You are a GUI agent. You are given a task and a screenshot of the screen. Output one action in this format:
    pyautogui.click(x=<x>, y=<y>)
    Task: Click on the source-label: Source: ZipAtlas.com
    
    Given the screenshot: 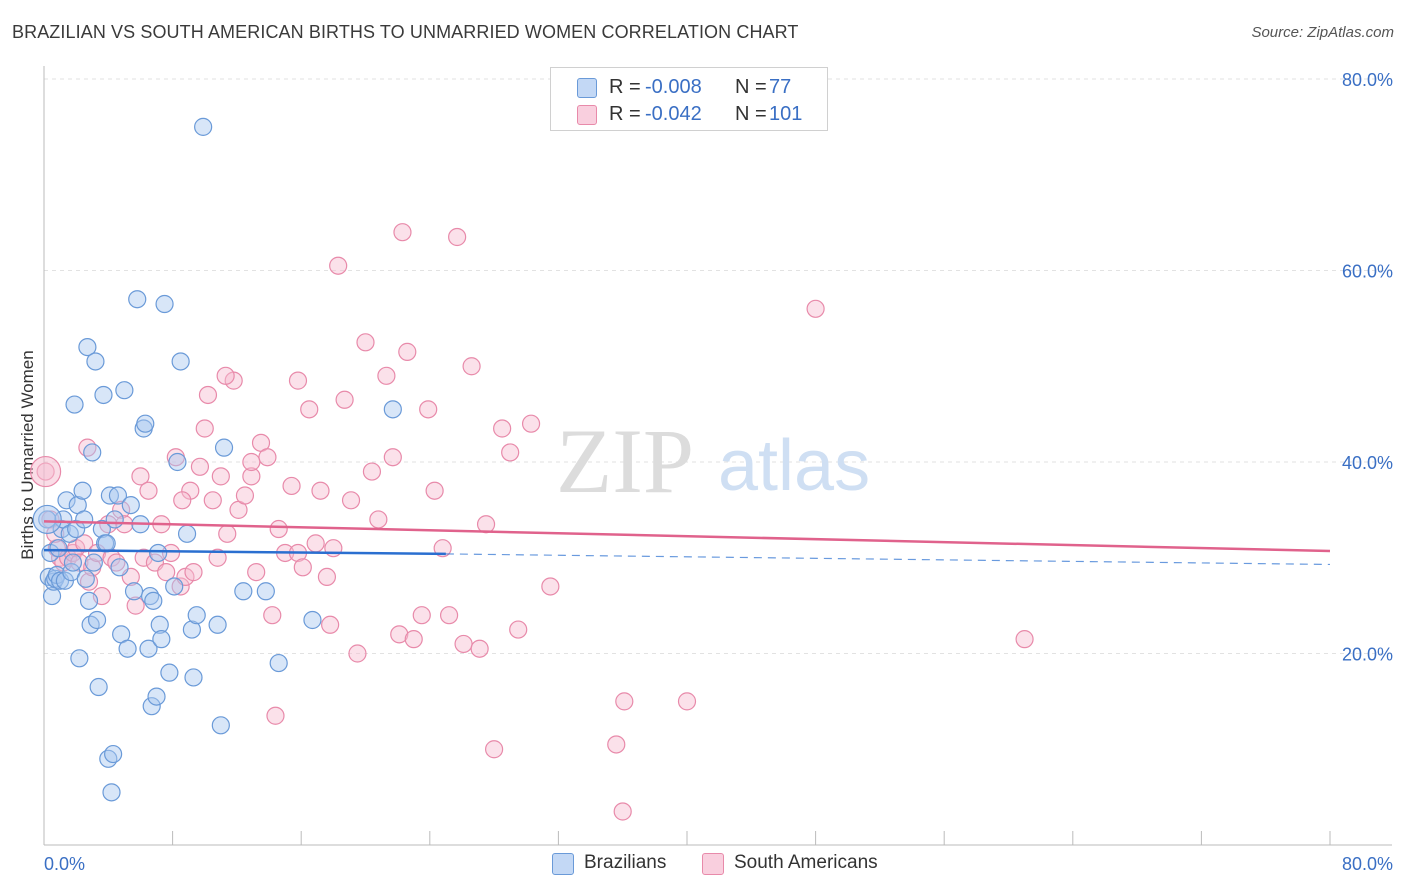 What is the action you would take?
    pyautogui.click(x=1322, y=32)
    